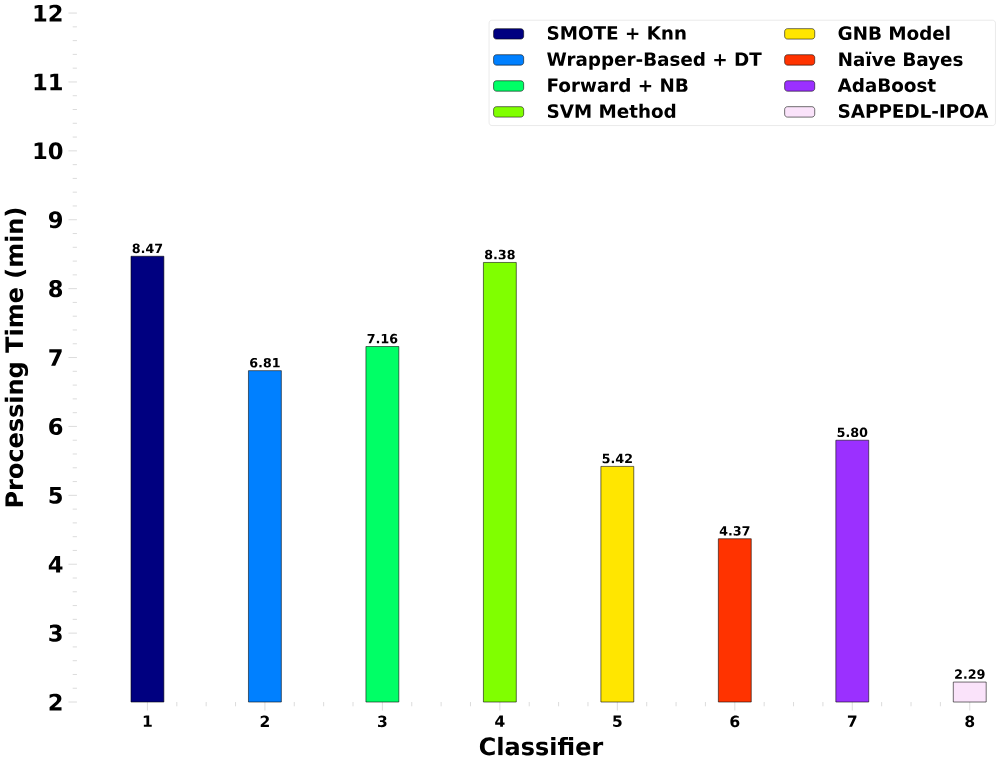 The image size is (1005, 760). What do you see at coordinates (56, 426) in the screenshot?
I see `y-tick-label: 6` at bounding box center [56, 426].